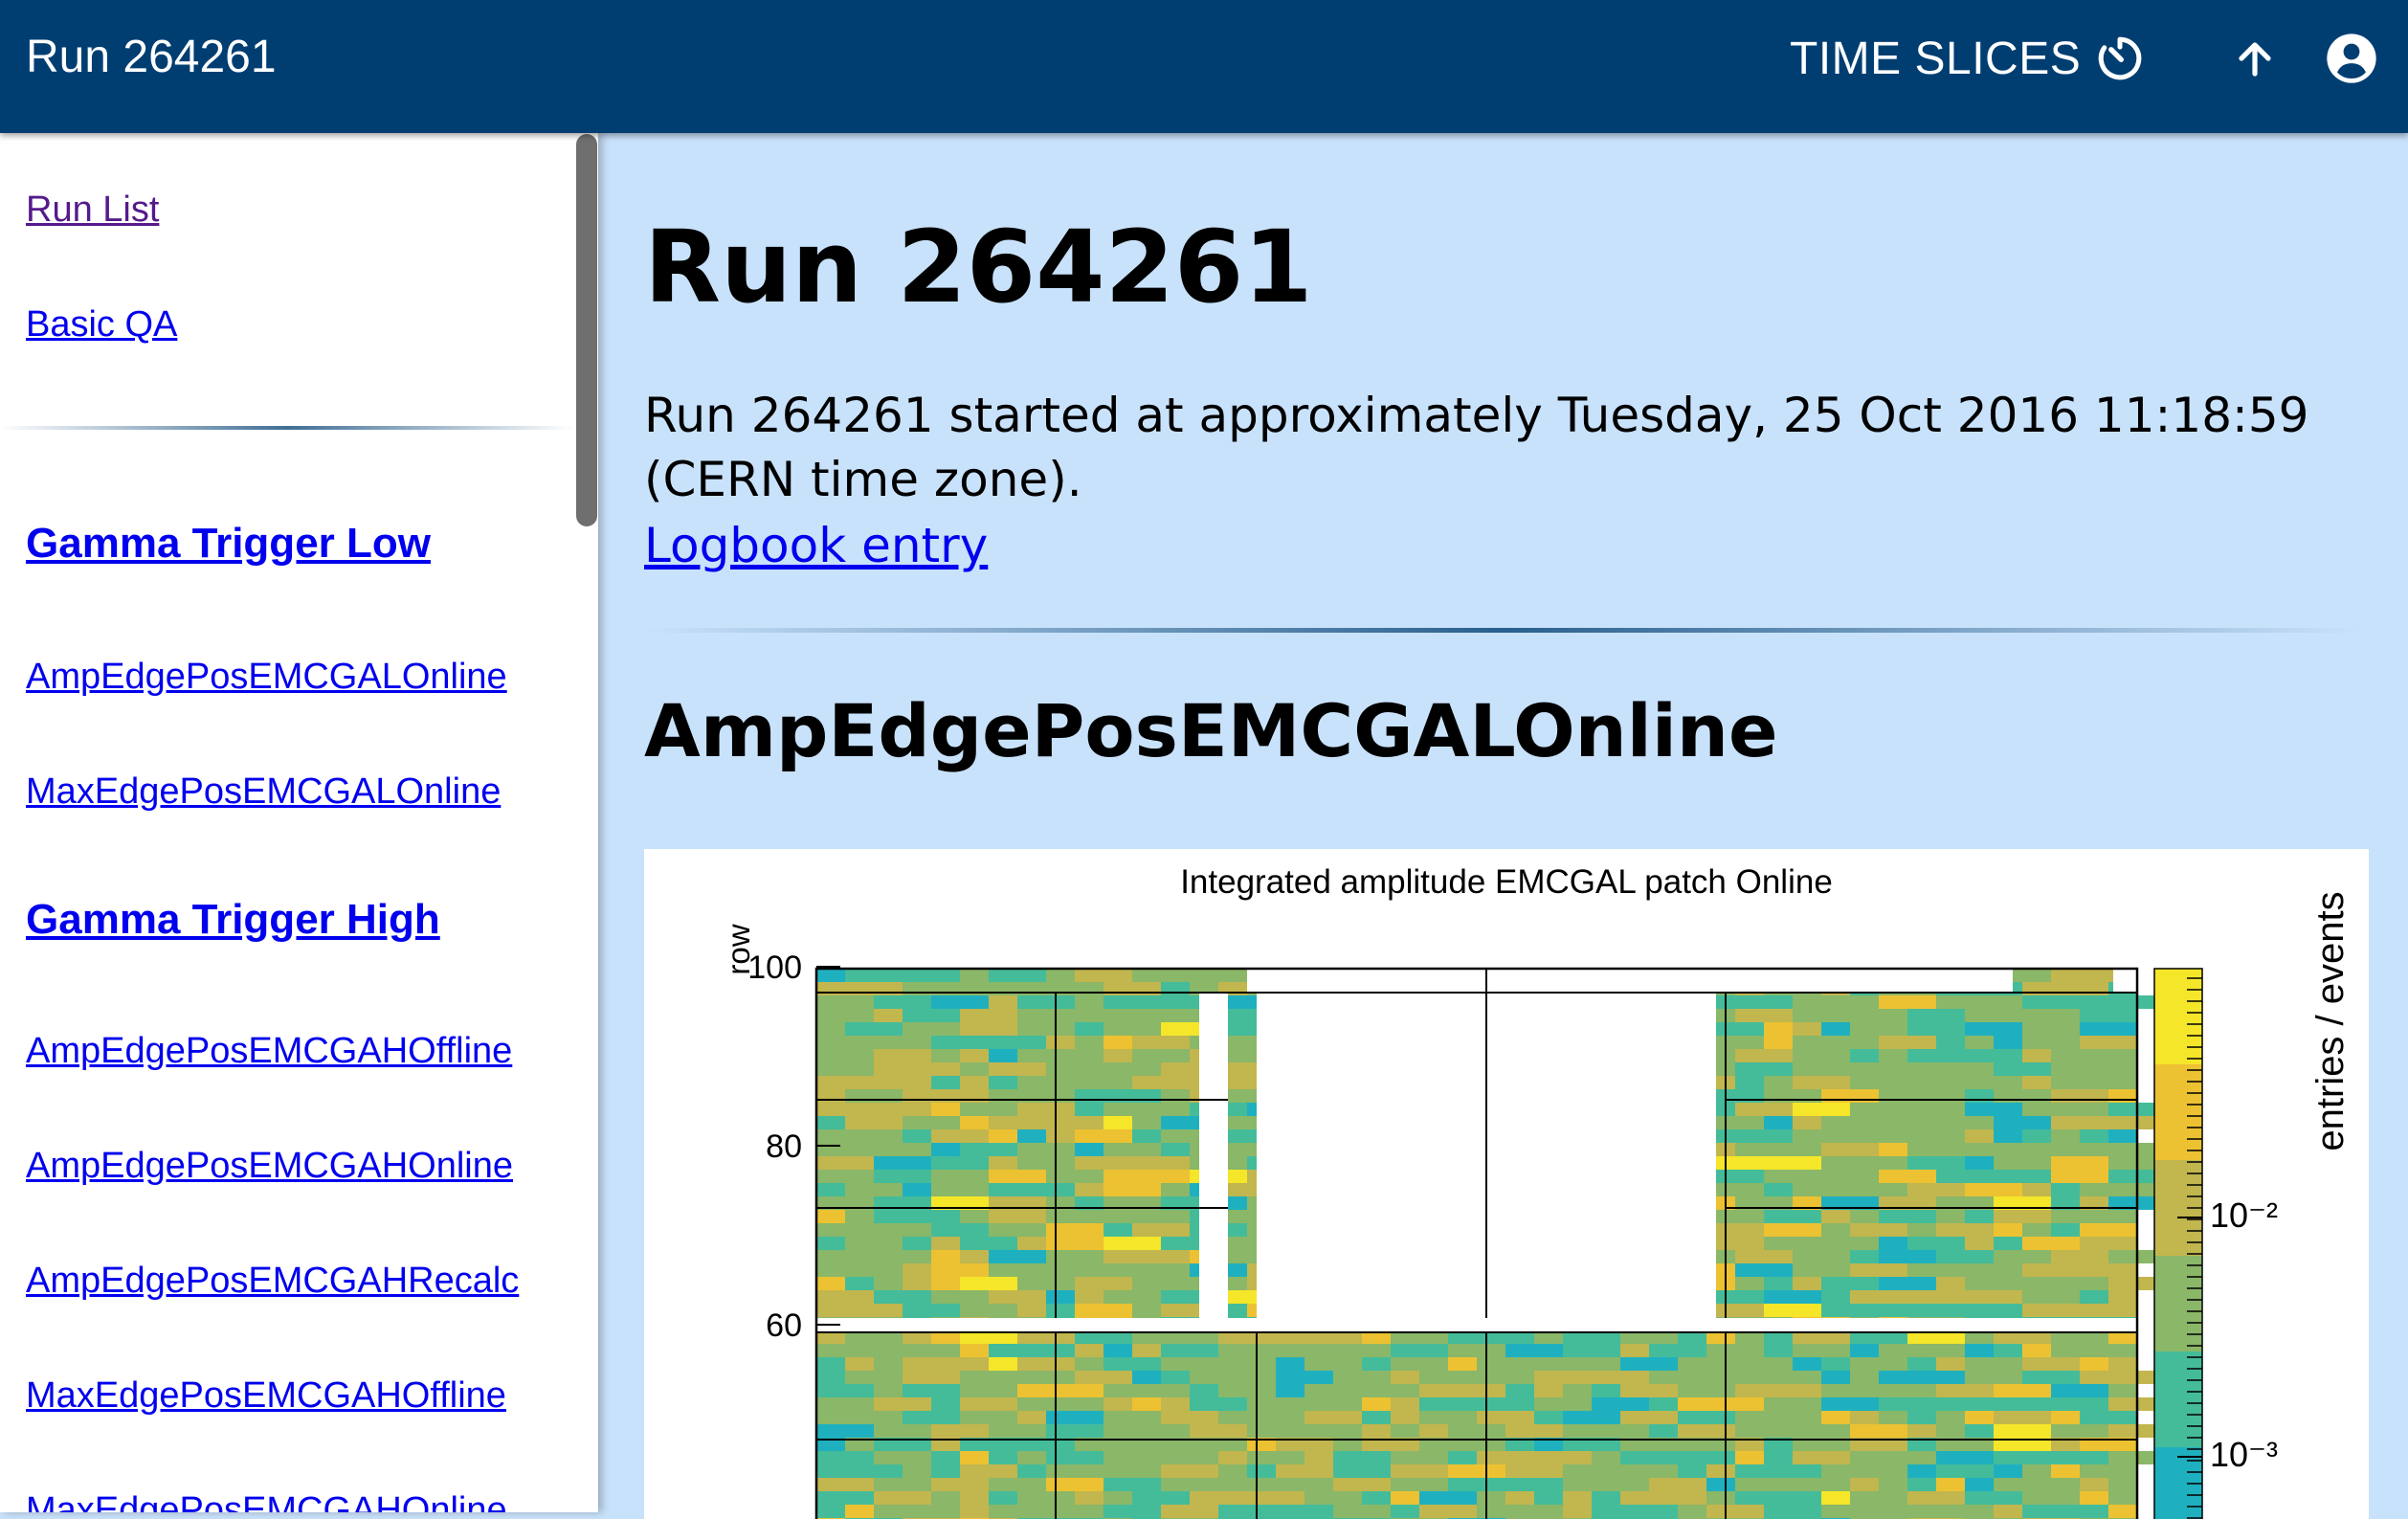  Describe the element at coordinates (266, 677) in the screenshot. I see `link-ampedgepos-emcgal-online: AmpEdgePosEMCGALOnline` at that location.